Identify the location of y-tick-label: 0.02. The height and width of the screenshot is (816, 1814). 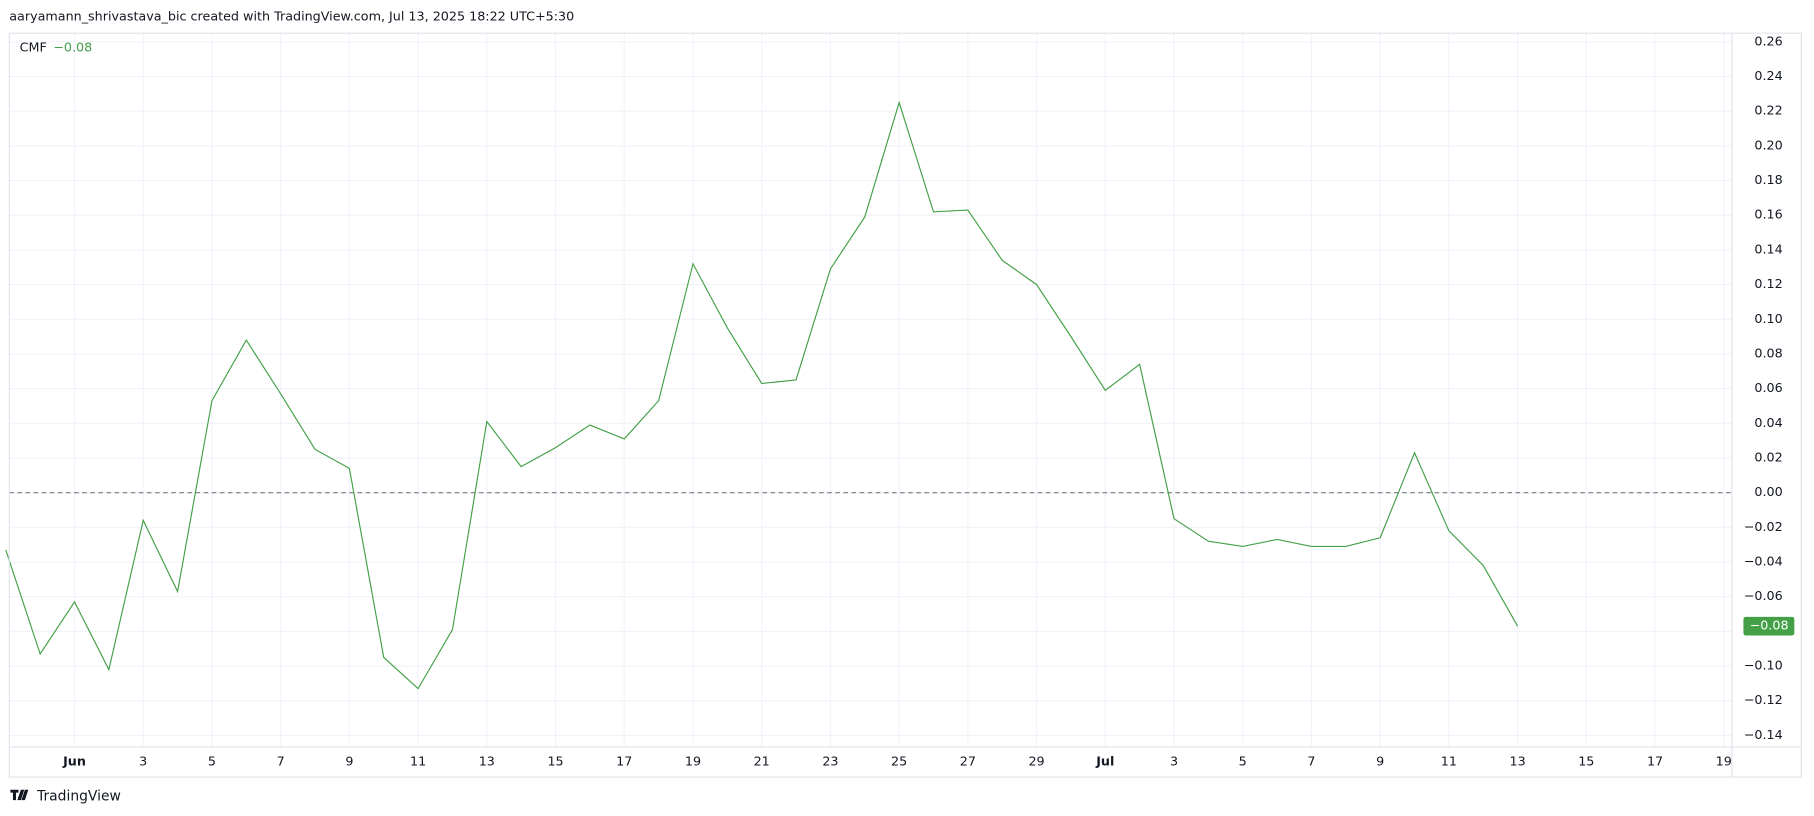
(1768, 456).